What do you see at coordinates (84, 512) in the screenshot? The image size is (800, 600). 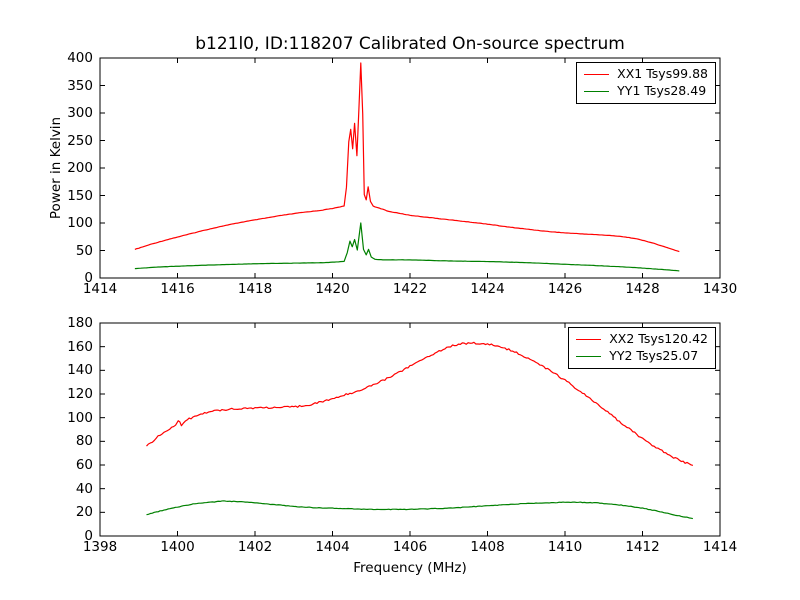 I see `y-tick-label: 20` at bounding box center [84, 512].